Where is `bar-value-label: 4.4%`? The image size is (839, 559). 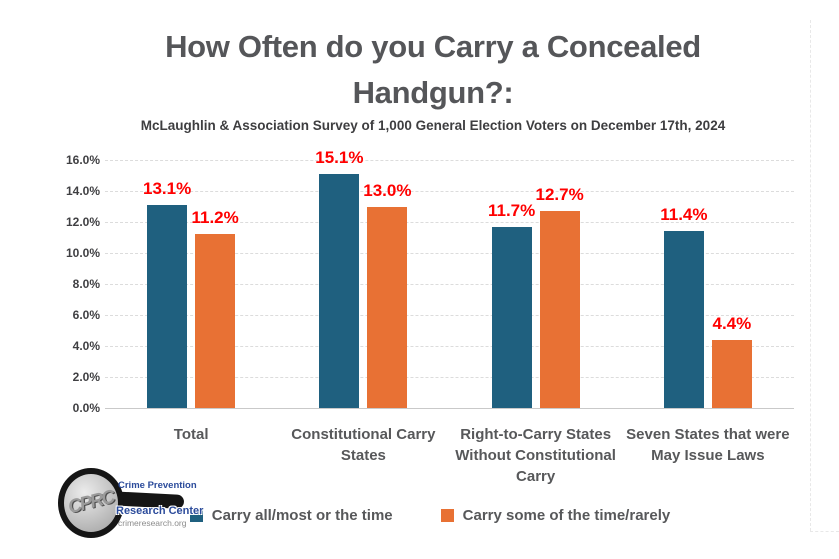 bar-value-label: 4.4% is located at coordinates (732, 323).